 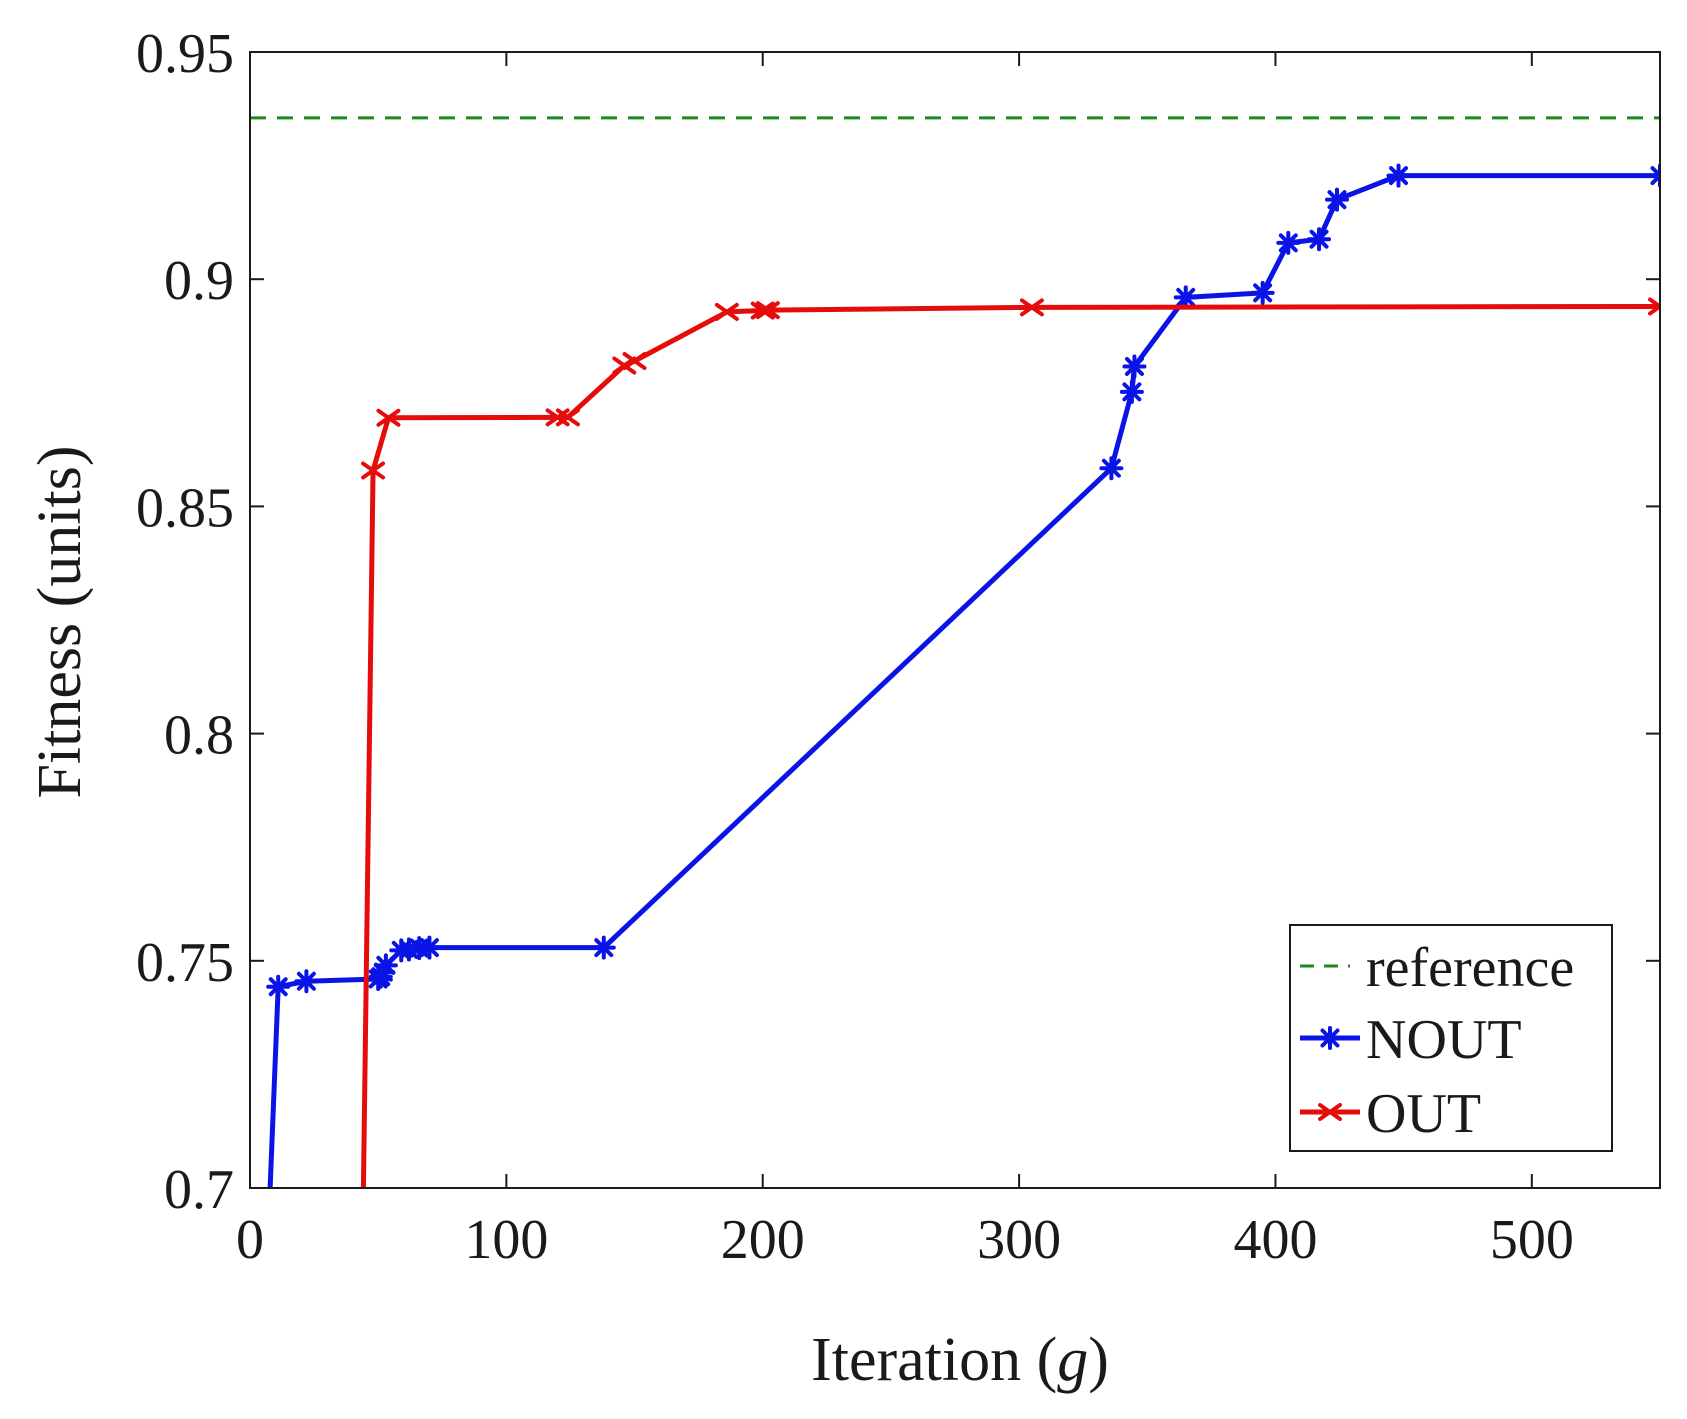 I want to click on x-tick-label: 200, so click(x=763, y=1240).